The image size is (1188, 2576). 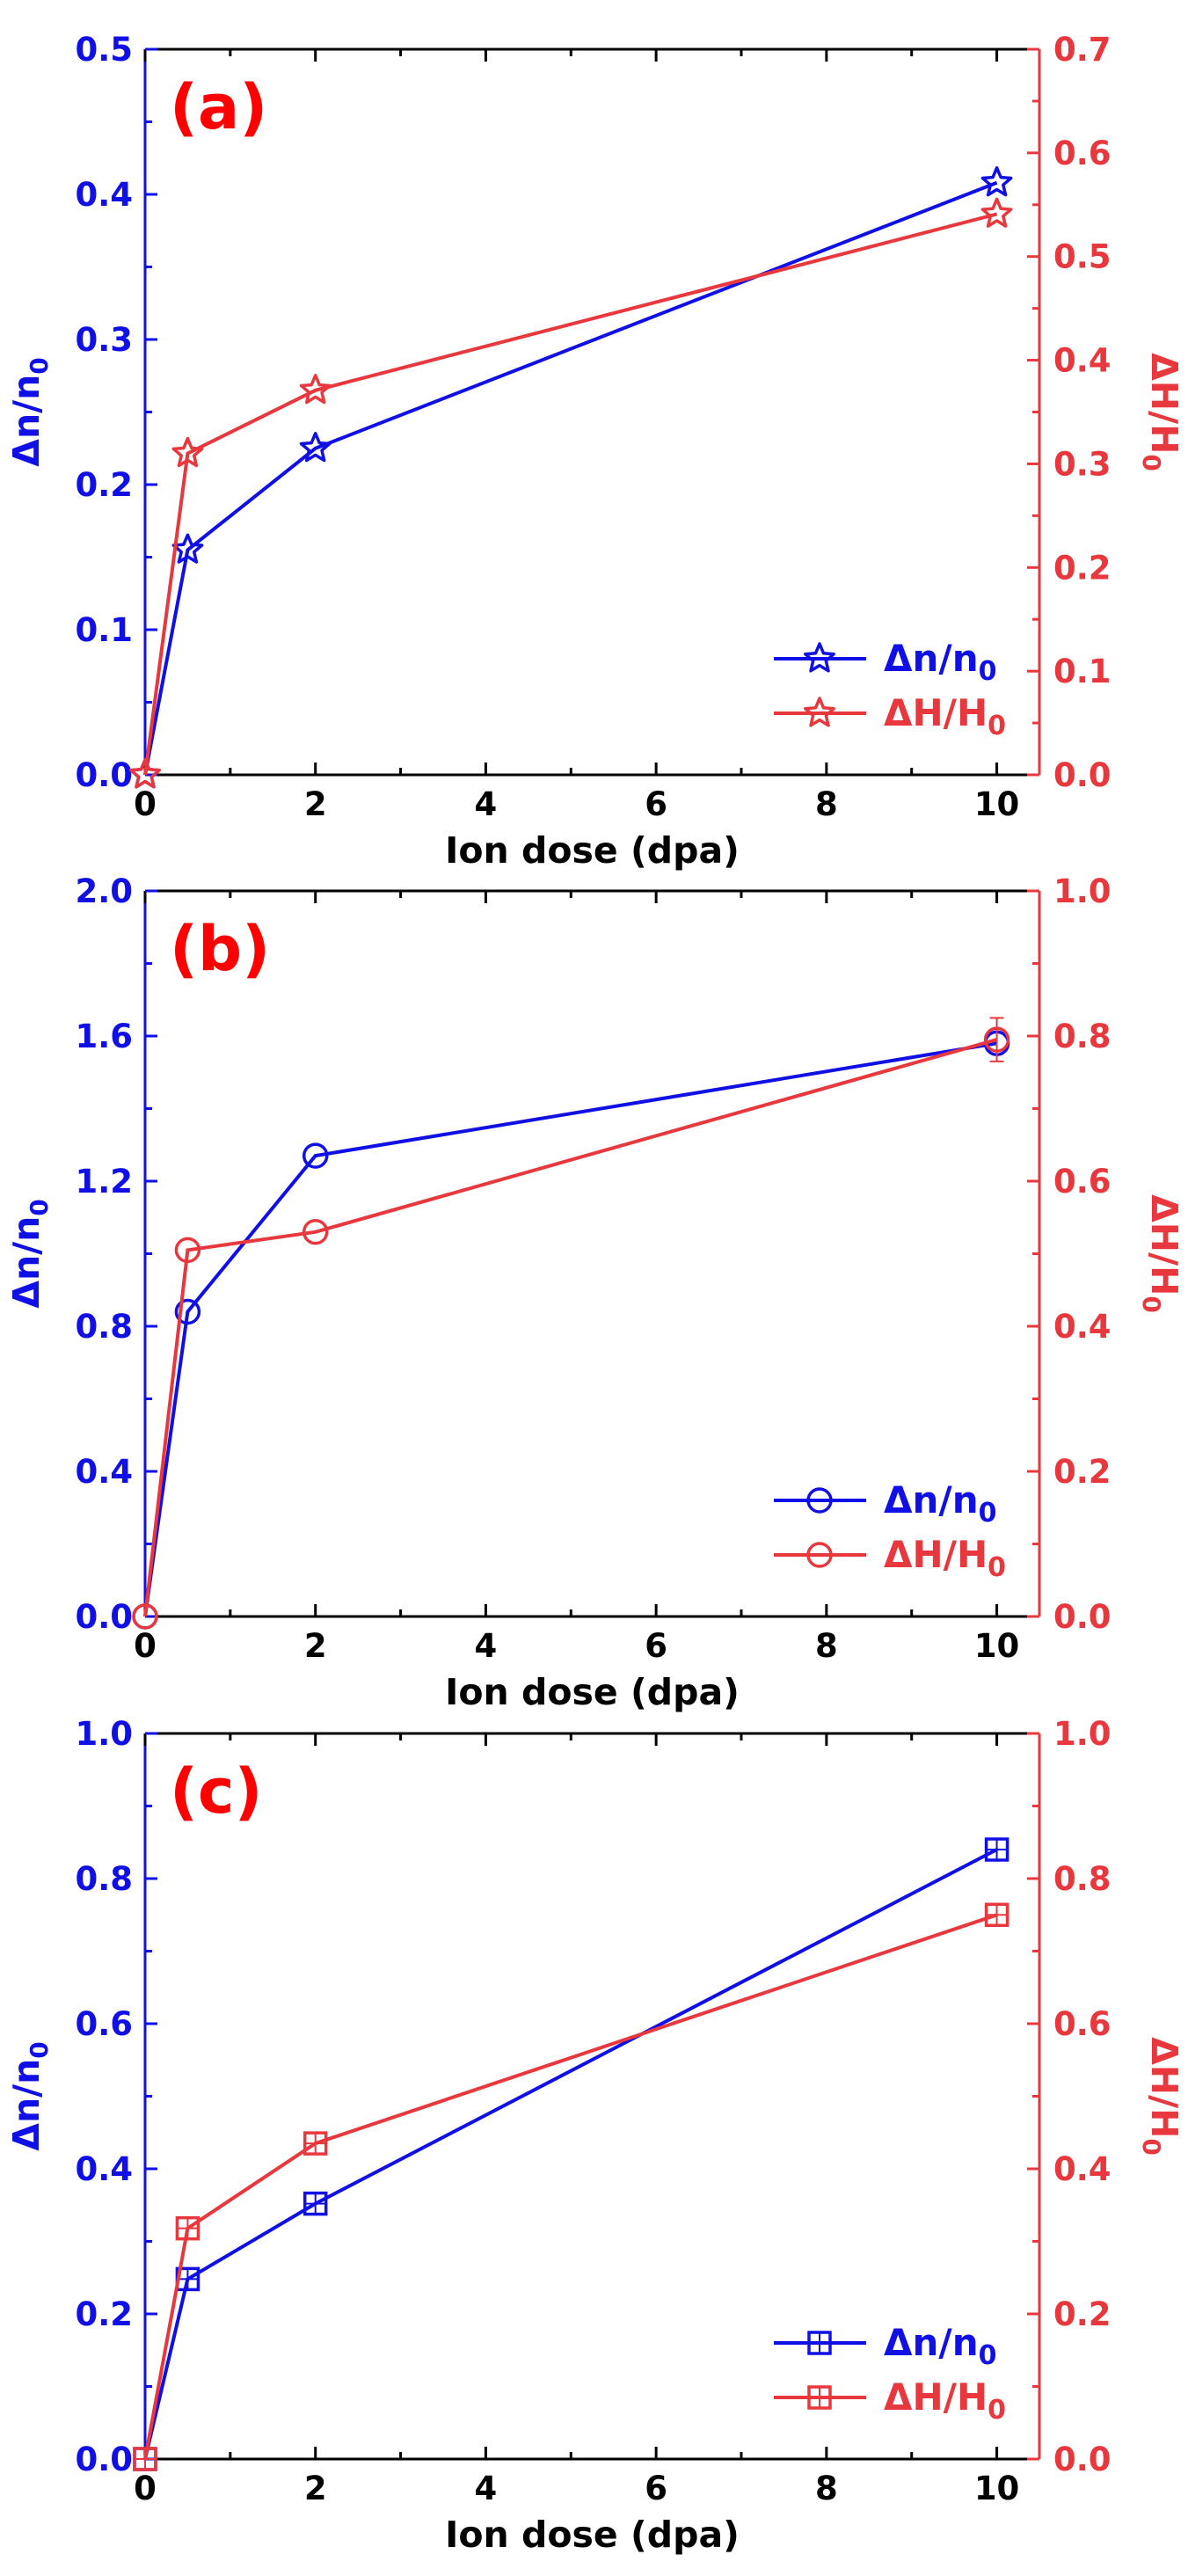 What do you see at coordinates (220, 949) in the screenshot?
I see `panel-label: (b)` at bounding box center [220, 949].